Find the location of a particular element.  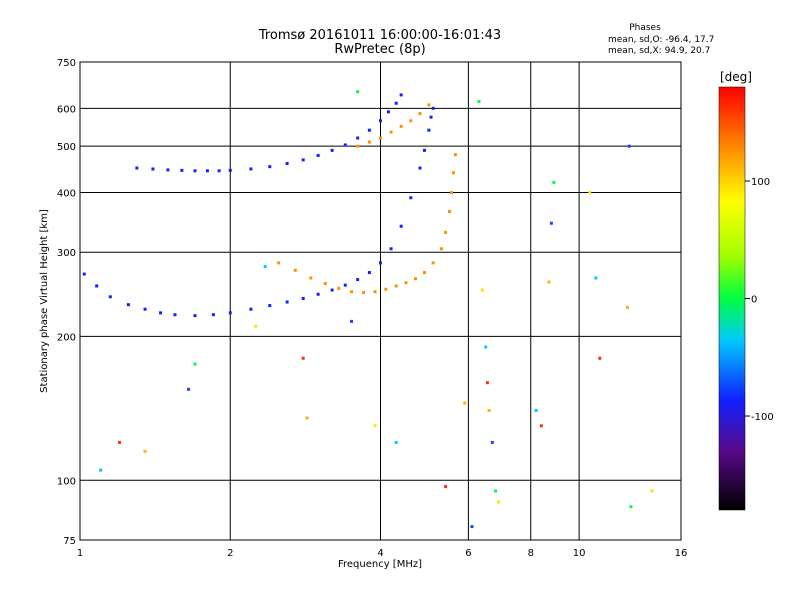

x-tick-label: 2 is located at coordinates (230, 553).